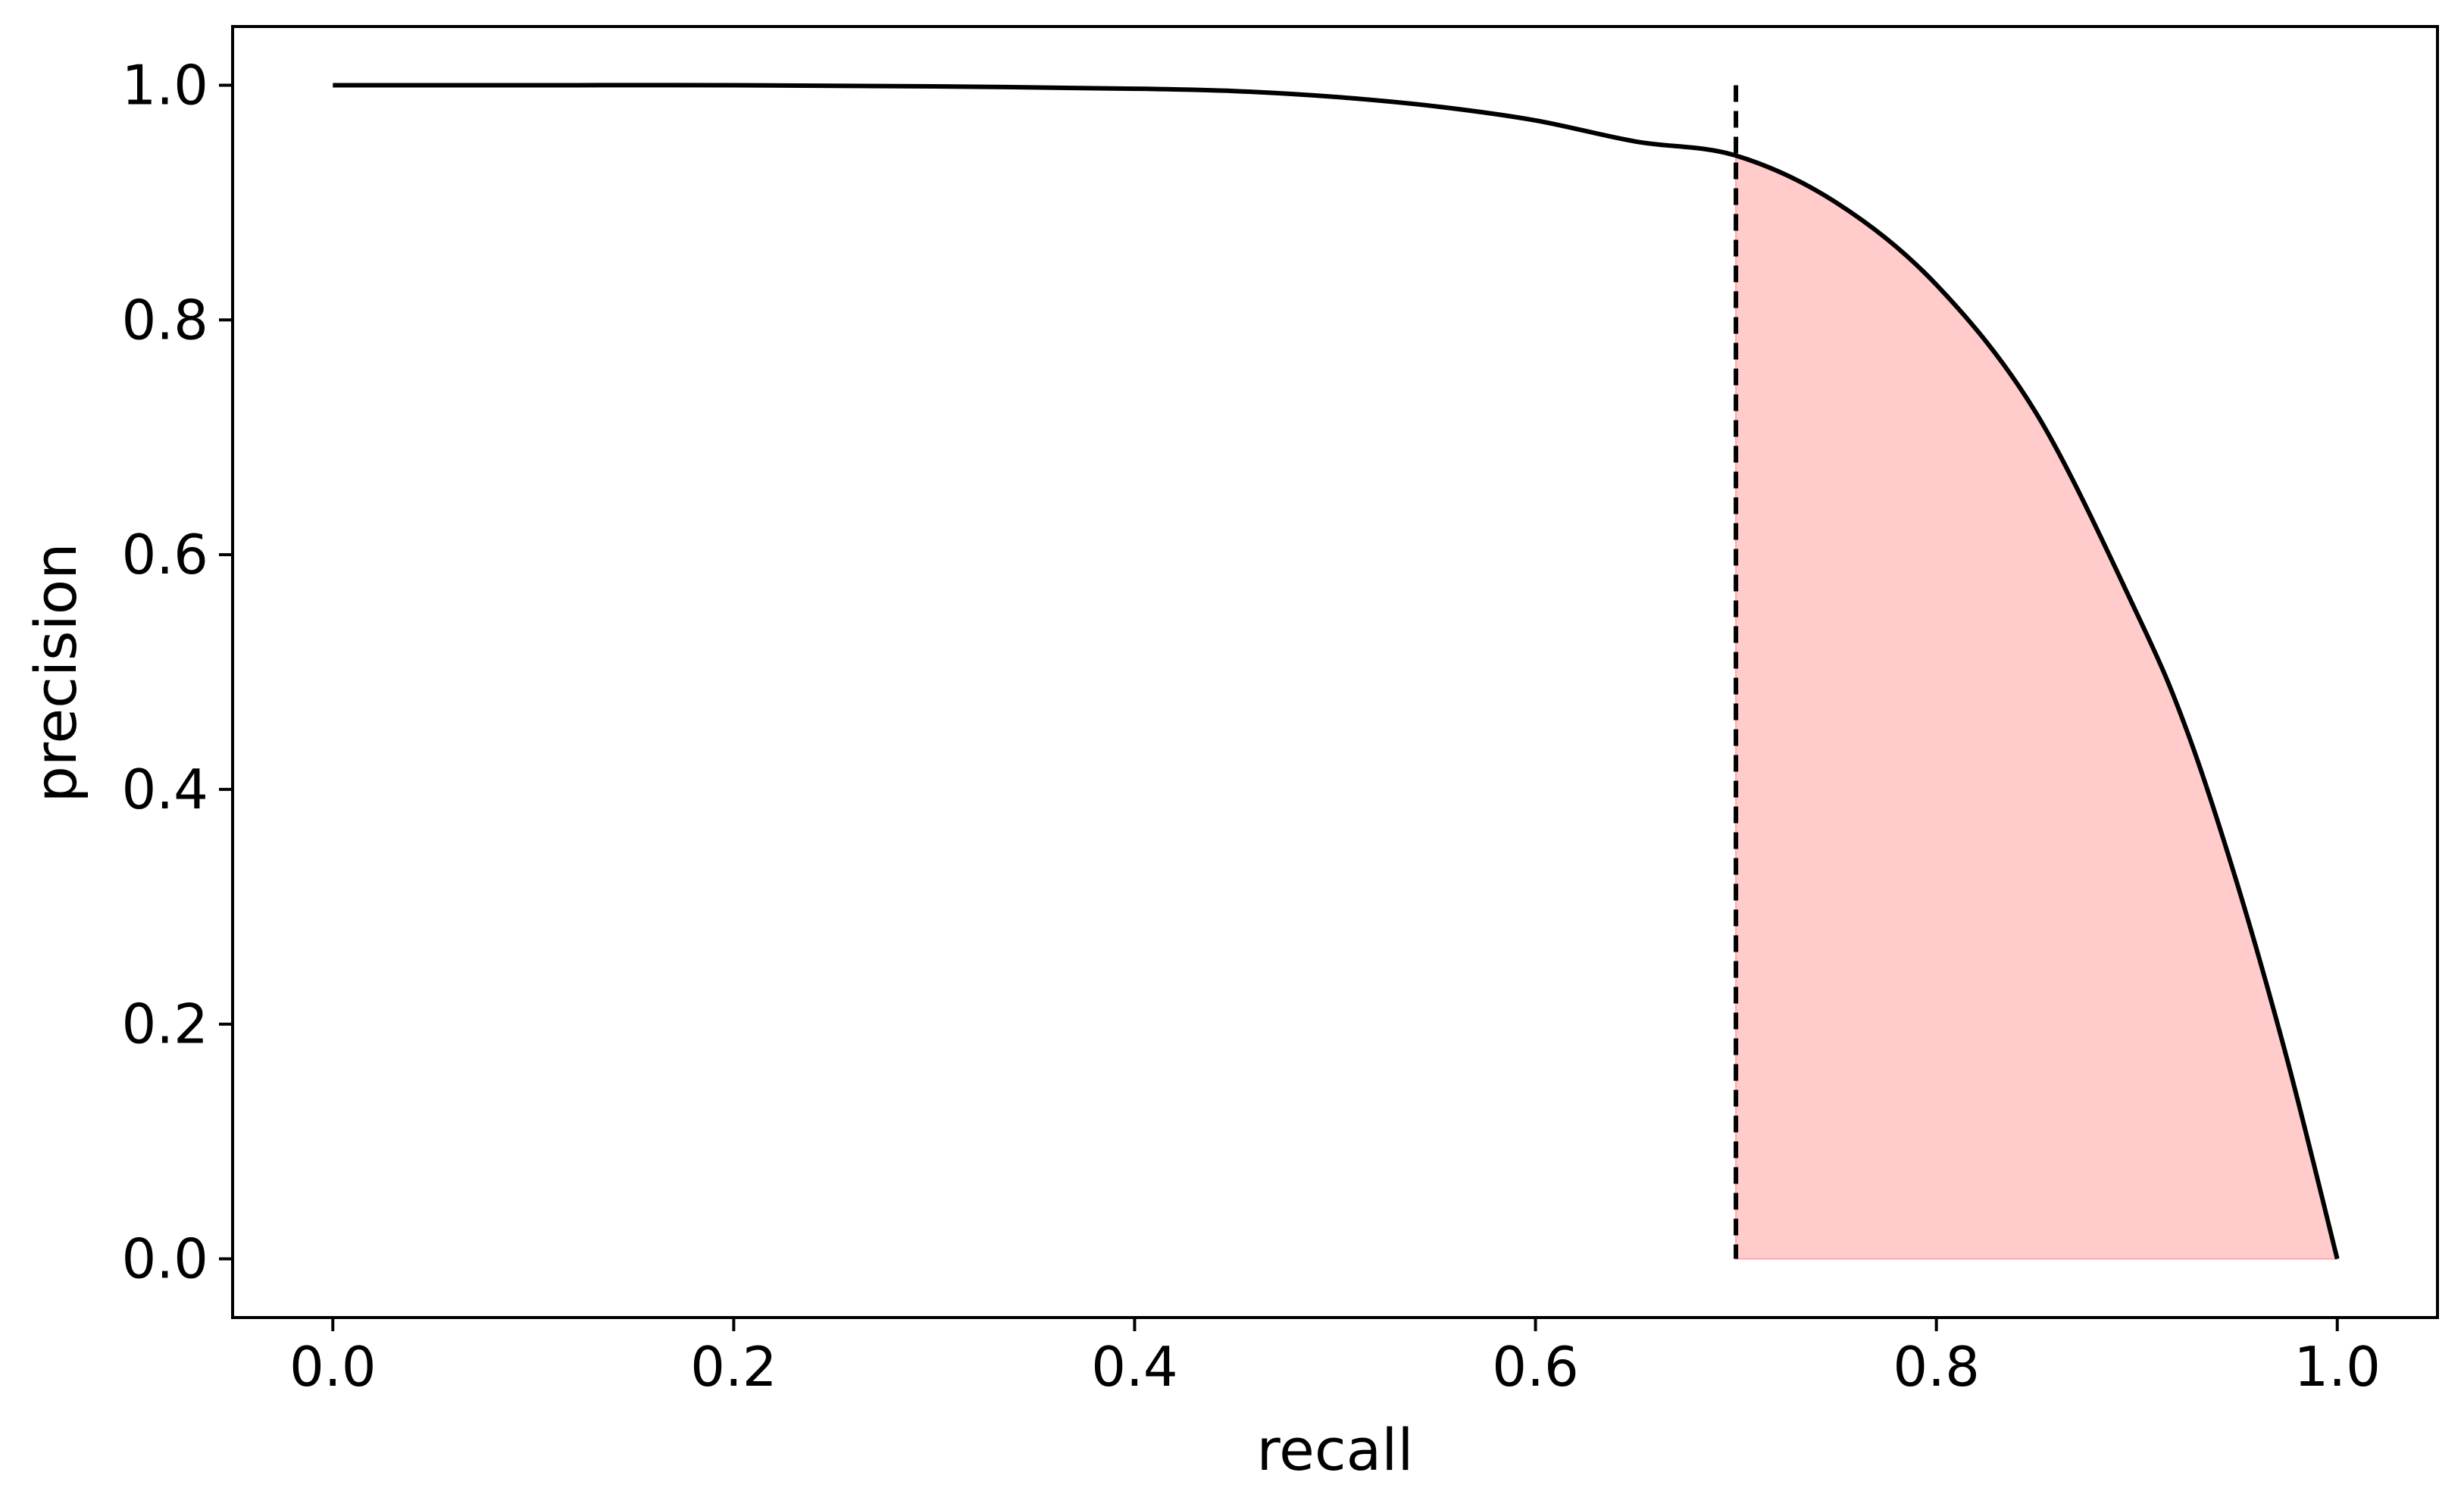 This screenshot has width=2464, height=1510. I want to click on y-tick-label: 0.2, so click(164, 1024).